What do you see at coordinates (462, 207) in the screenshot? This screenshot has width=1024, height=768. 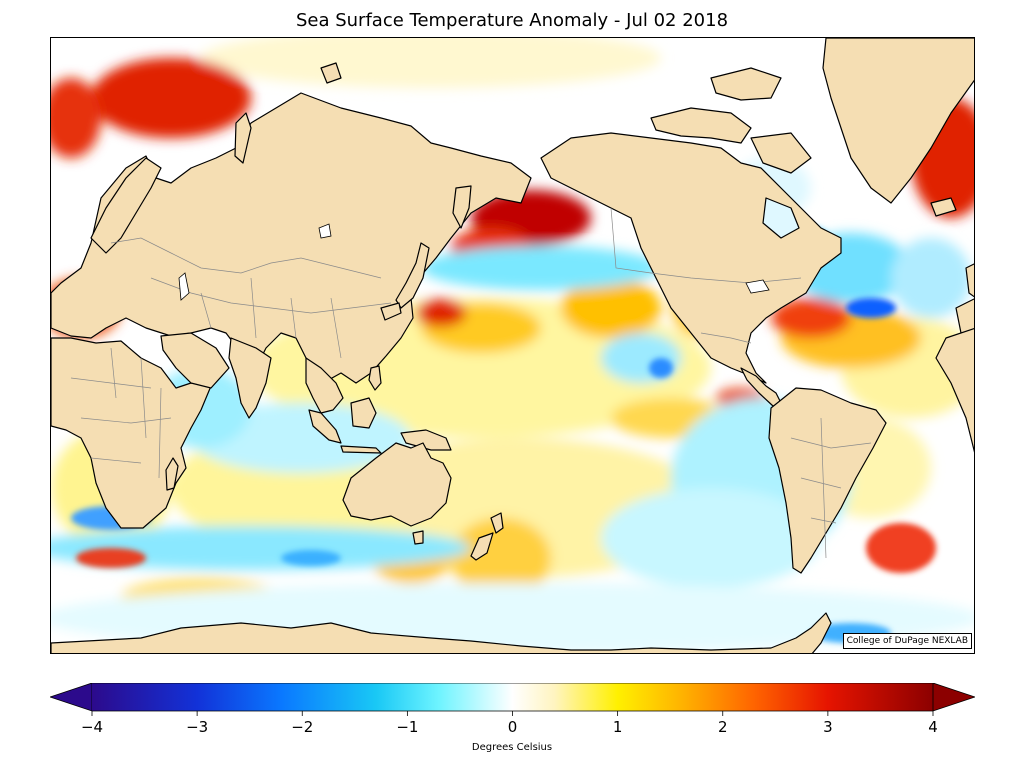 I see `landmass-kamchatka` at bounding box center [462, 207].